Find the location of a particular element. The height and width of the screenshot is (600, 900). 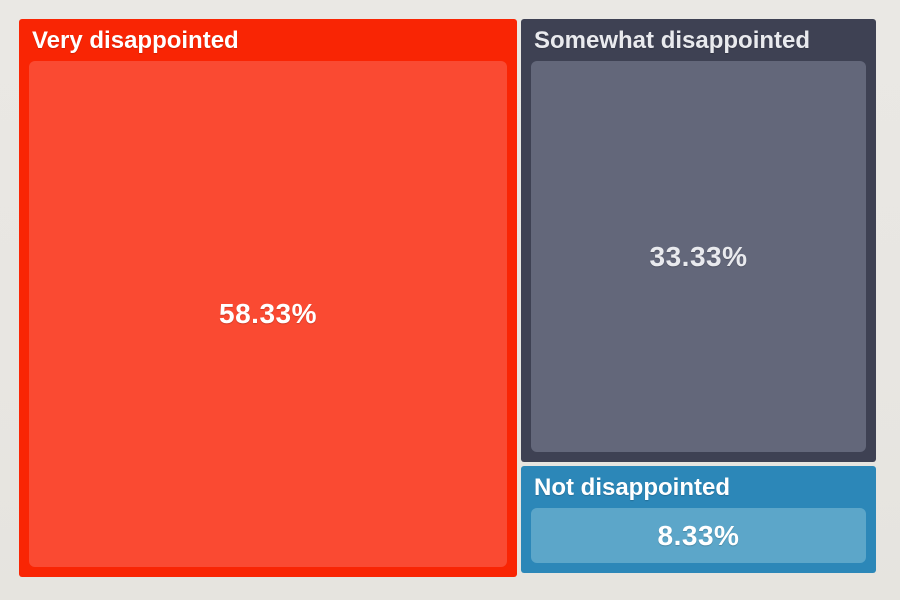

tile-value-somewhat-disappointed: 33.33% is located at coordinates (698, 256).